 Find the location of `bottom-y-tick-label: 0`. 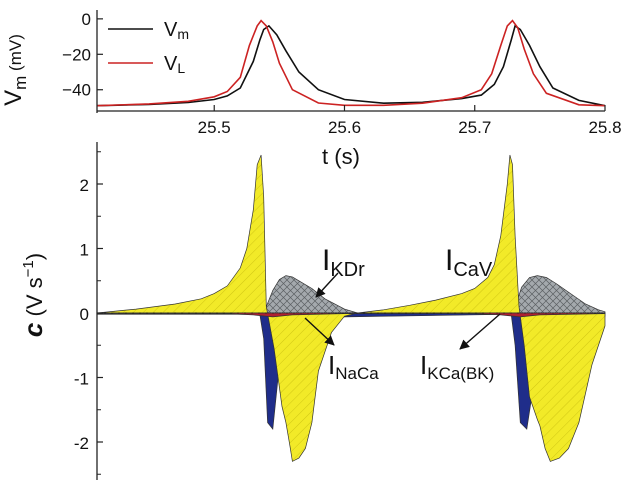

bottom-y-tick-label: 0 is located at coordinates (84, 314).